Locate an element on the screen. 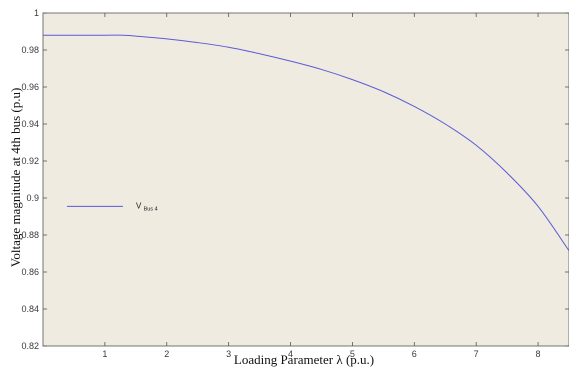 The width and height of the screenshot is (569, 375). y-tick-label: 0.96 is located at coordinates (30, 87).